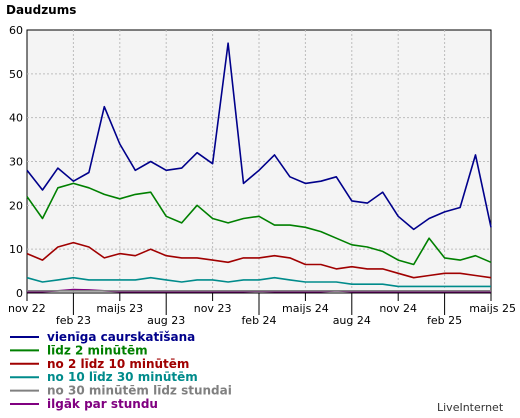 This screenshot has width=520, height=418. I want to click on y-tick-label: 40, so click(16, 118).